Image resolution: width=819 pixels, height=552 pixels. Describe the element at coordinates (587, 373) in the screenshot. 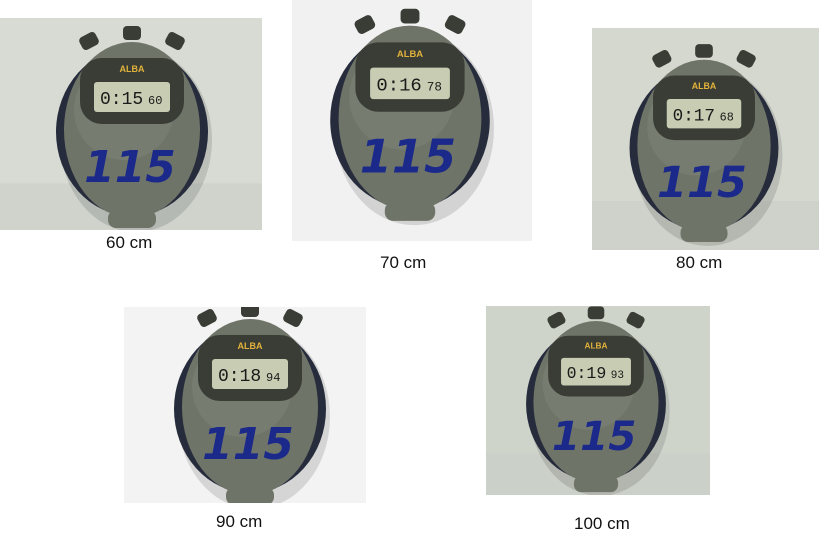

I see `lcd-time-main: 0:19` at that location.